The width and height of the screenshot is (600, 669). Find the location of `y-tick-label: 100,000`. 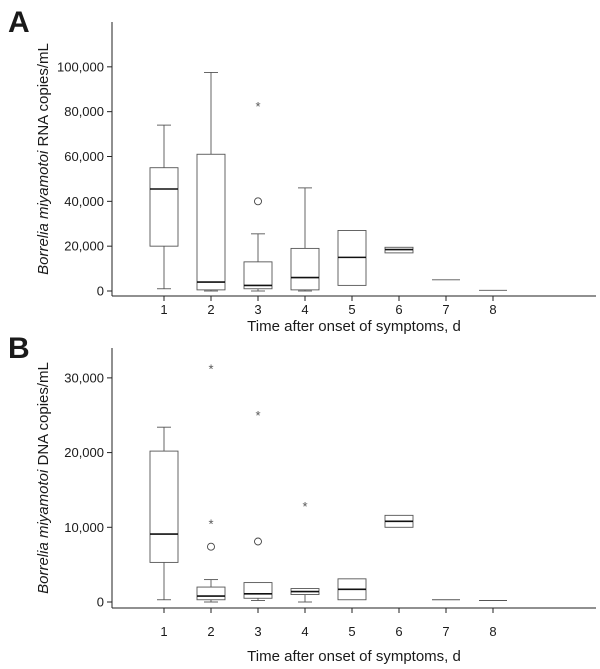

y-tick-label: 100,000 is located at coordinates (80, 66).